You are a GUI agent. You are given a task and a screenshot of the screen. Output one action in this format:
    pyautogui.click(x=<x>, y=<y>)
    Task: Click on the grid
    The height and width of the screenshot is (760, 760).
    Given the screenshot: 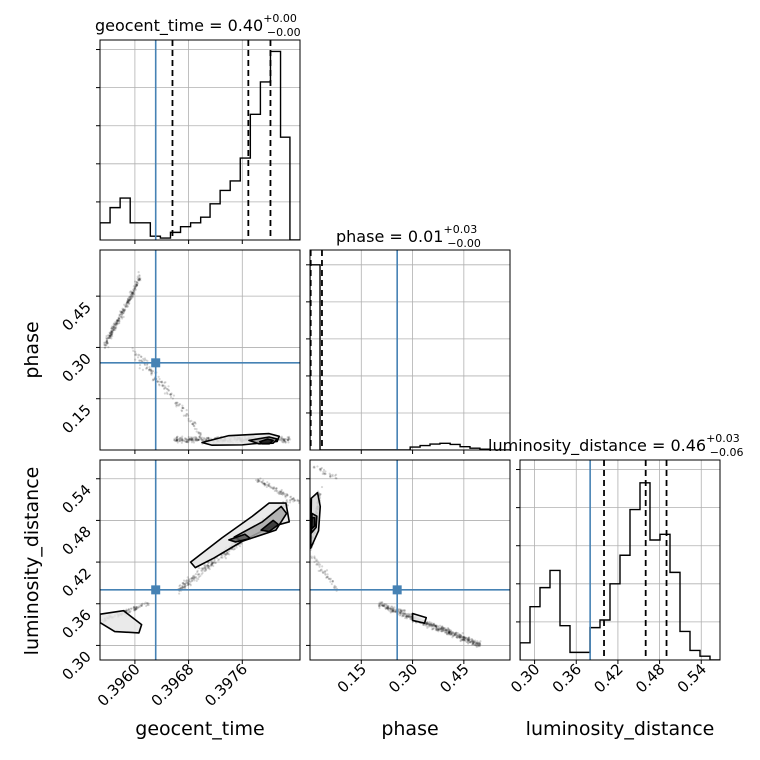 What is the action you would take?
    pyautogui.click(x=200, y=140)
    